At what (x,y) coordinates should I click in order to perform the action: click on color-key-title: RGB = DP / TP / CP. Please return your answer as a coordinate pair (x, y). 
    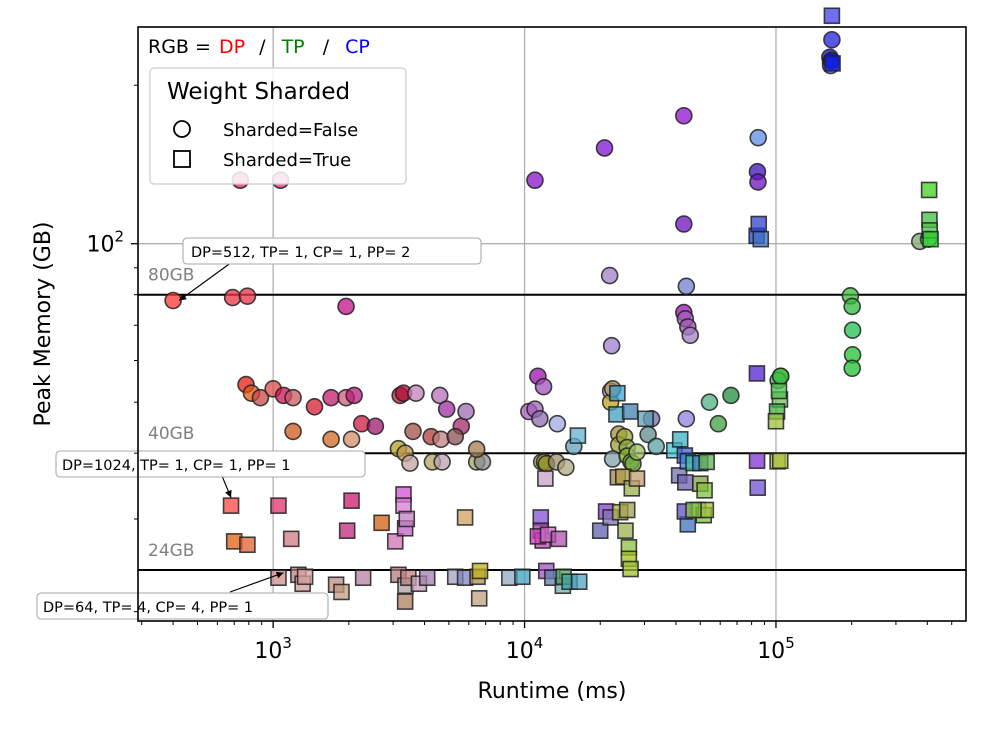
    Looking at the image, I should click on (259, 47).